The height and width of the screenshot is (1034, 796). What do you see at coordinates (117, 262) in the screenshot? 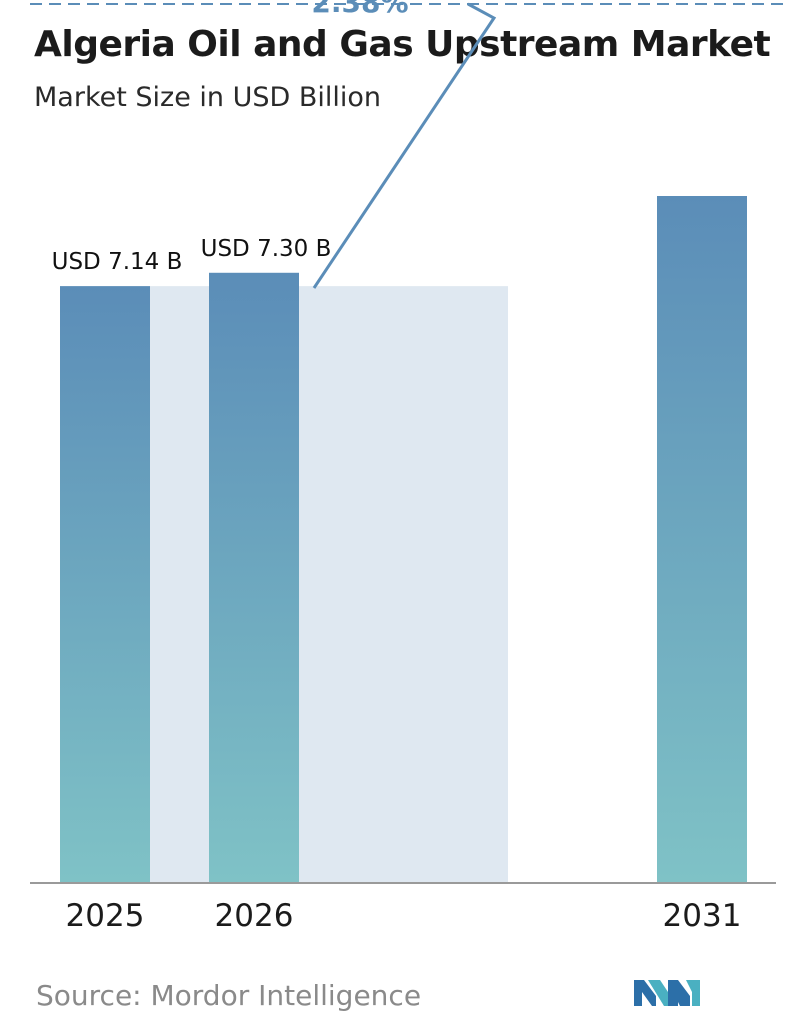
I see `data-label: USD 7.14 B` at bounding box center [117, 262].